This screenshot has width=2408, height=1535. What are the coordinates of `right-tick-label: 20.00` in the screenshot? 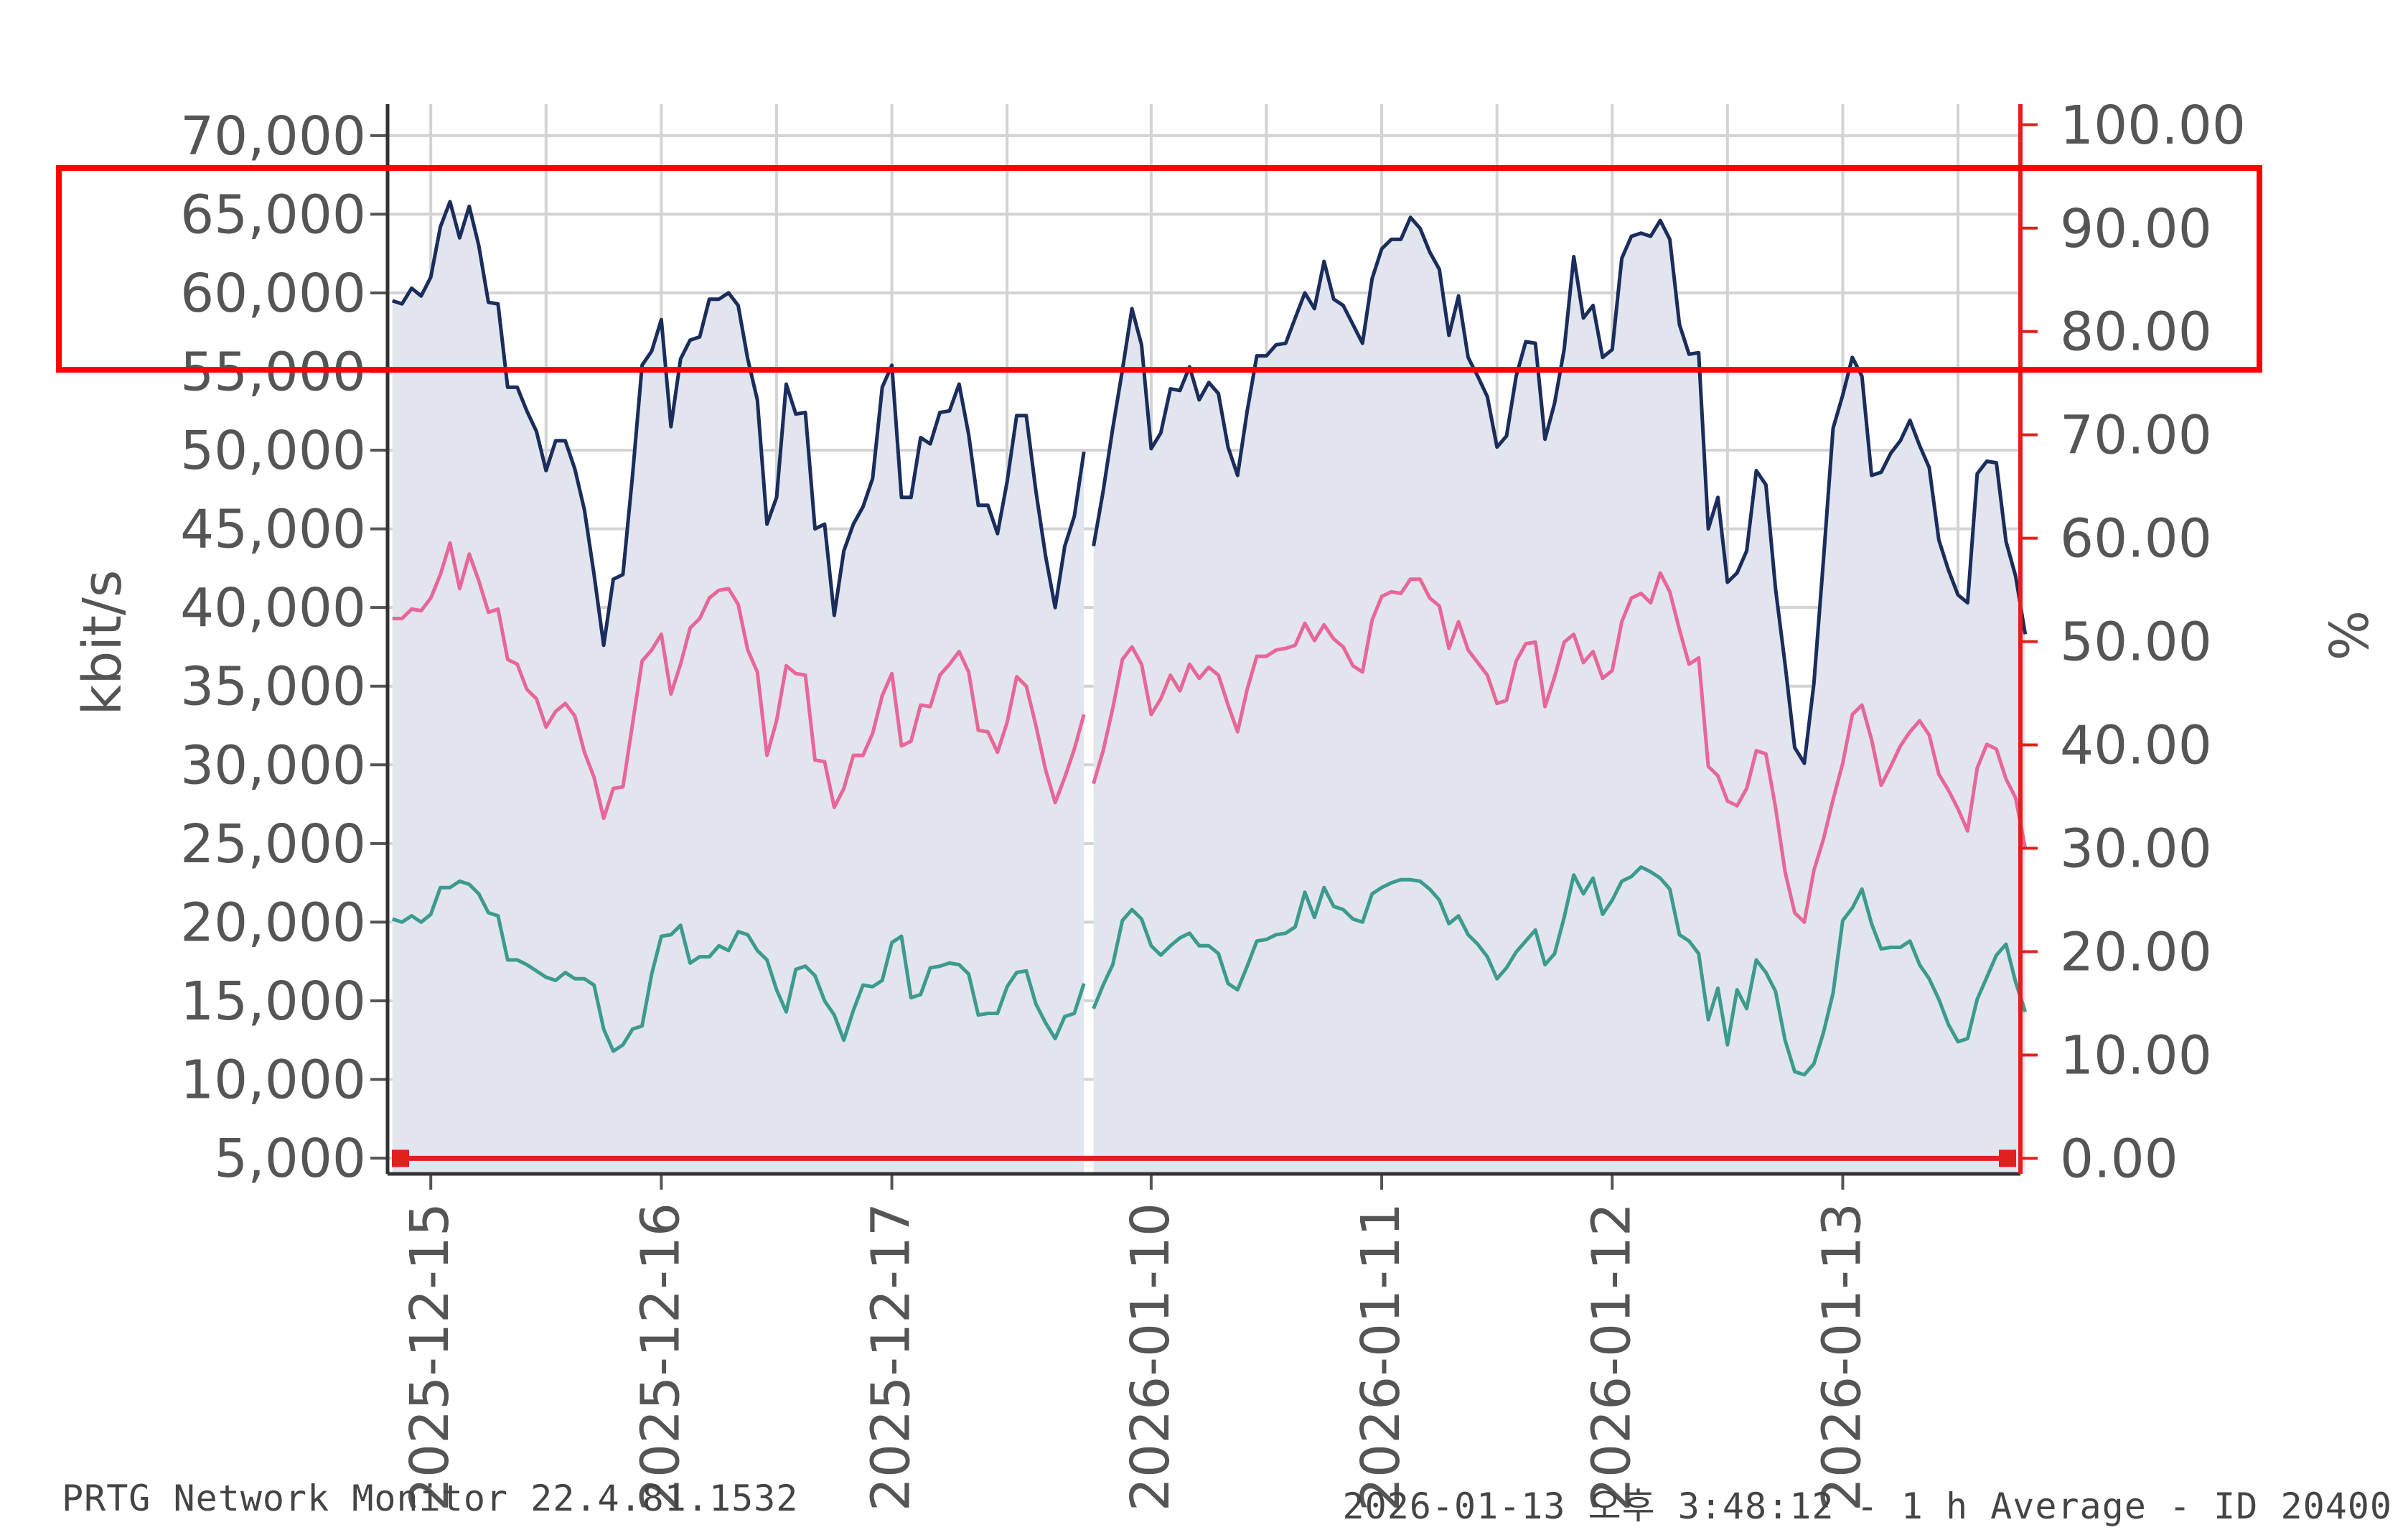 It's located at (2136, 952).